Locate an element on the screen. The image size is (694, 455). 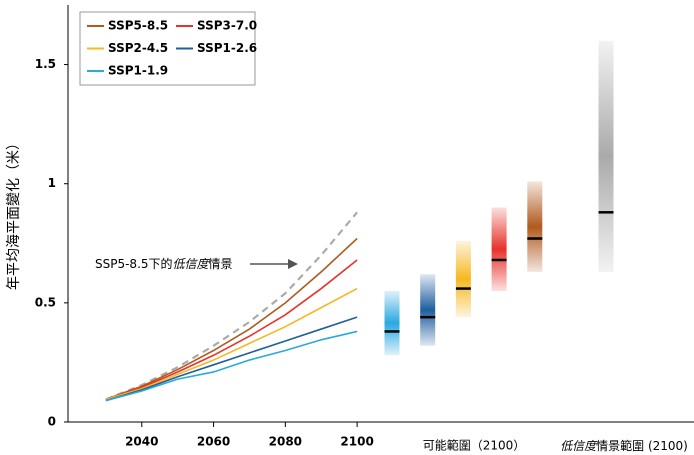
label-part: 情景範圍 (2100) is located at coordinates (642, 445).